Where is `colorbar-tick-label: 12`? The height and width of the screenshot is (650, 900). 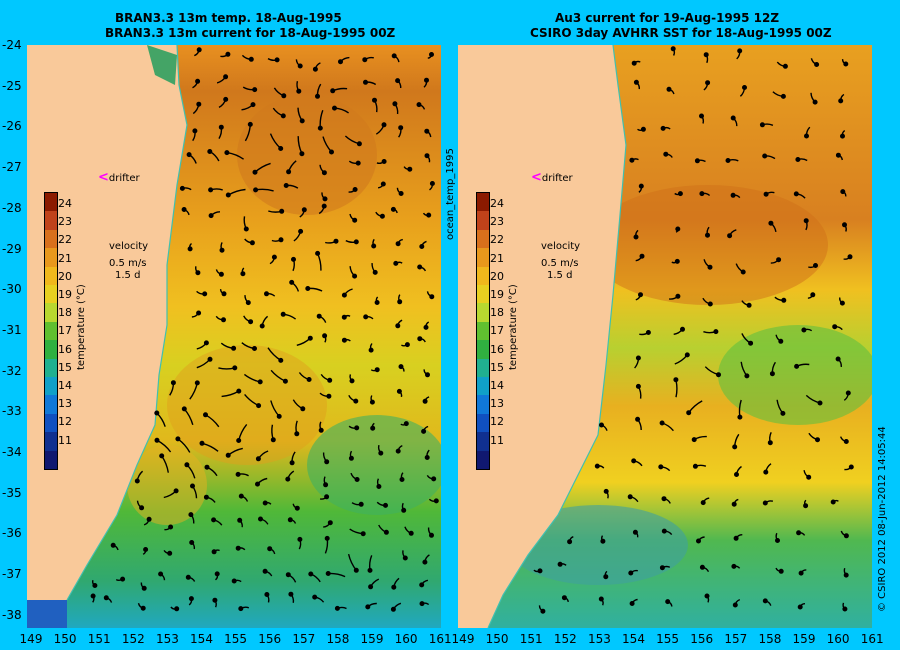 colorbar-tick-label: 12 is located at coordinates (497, 422).